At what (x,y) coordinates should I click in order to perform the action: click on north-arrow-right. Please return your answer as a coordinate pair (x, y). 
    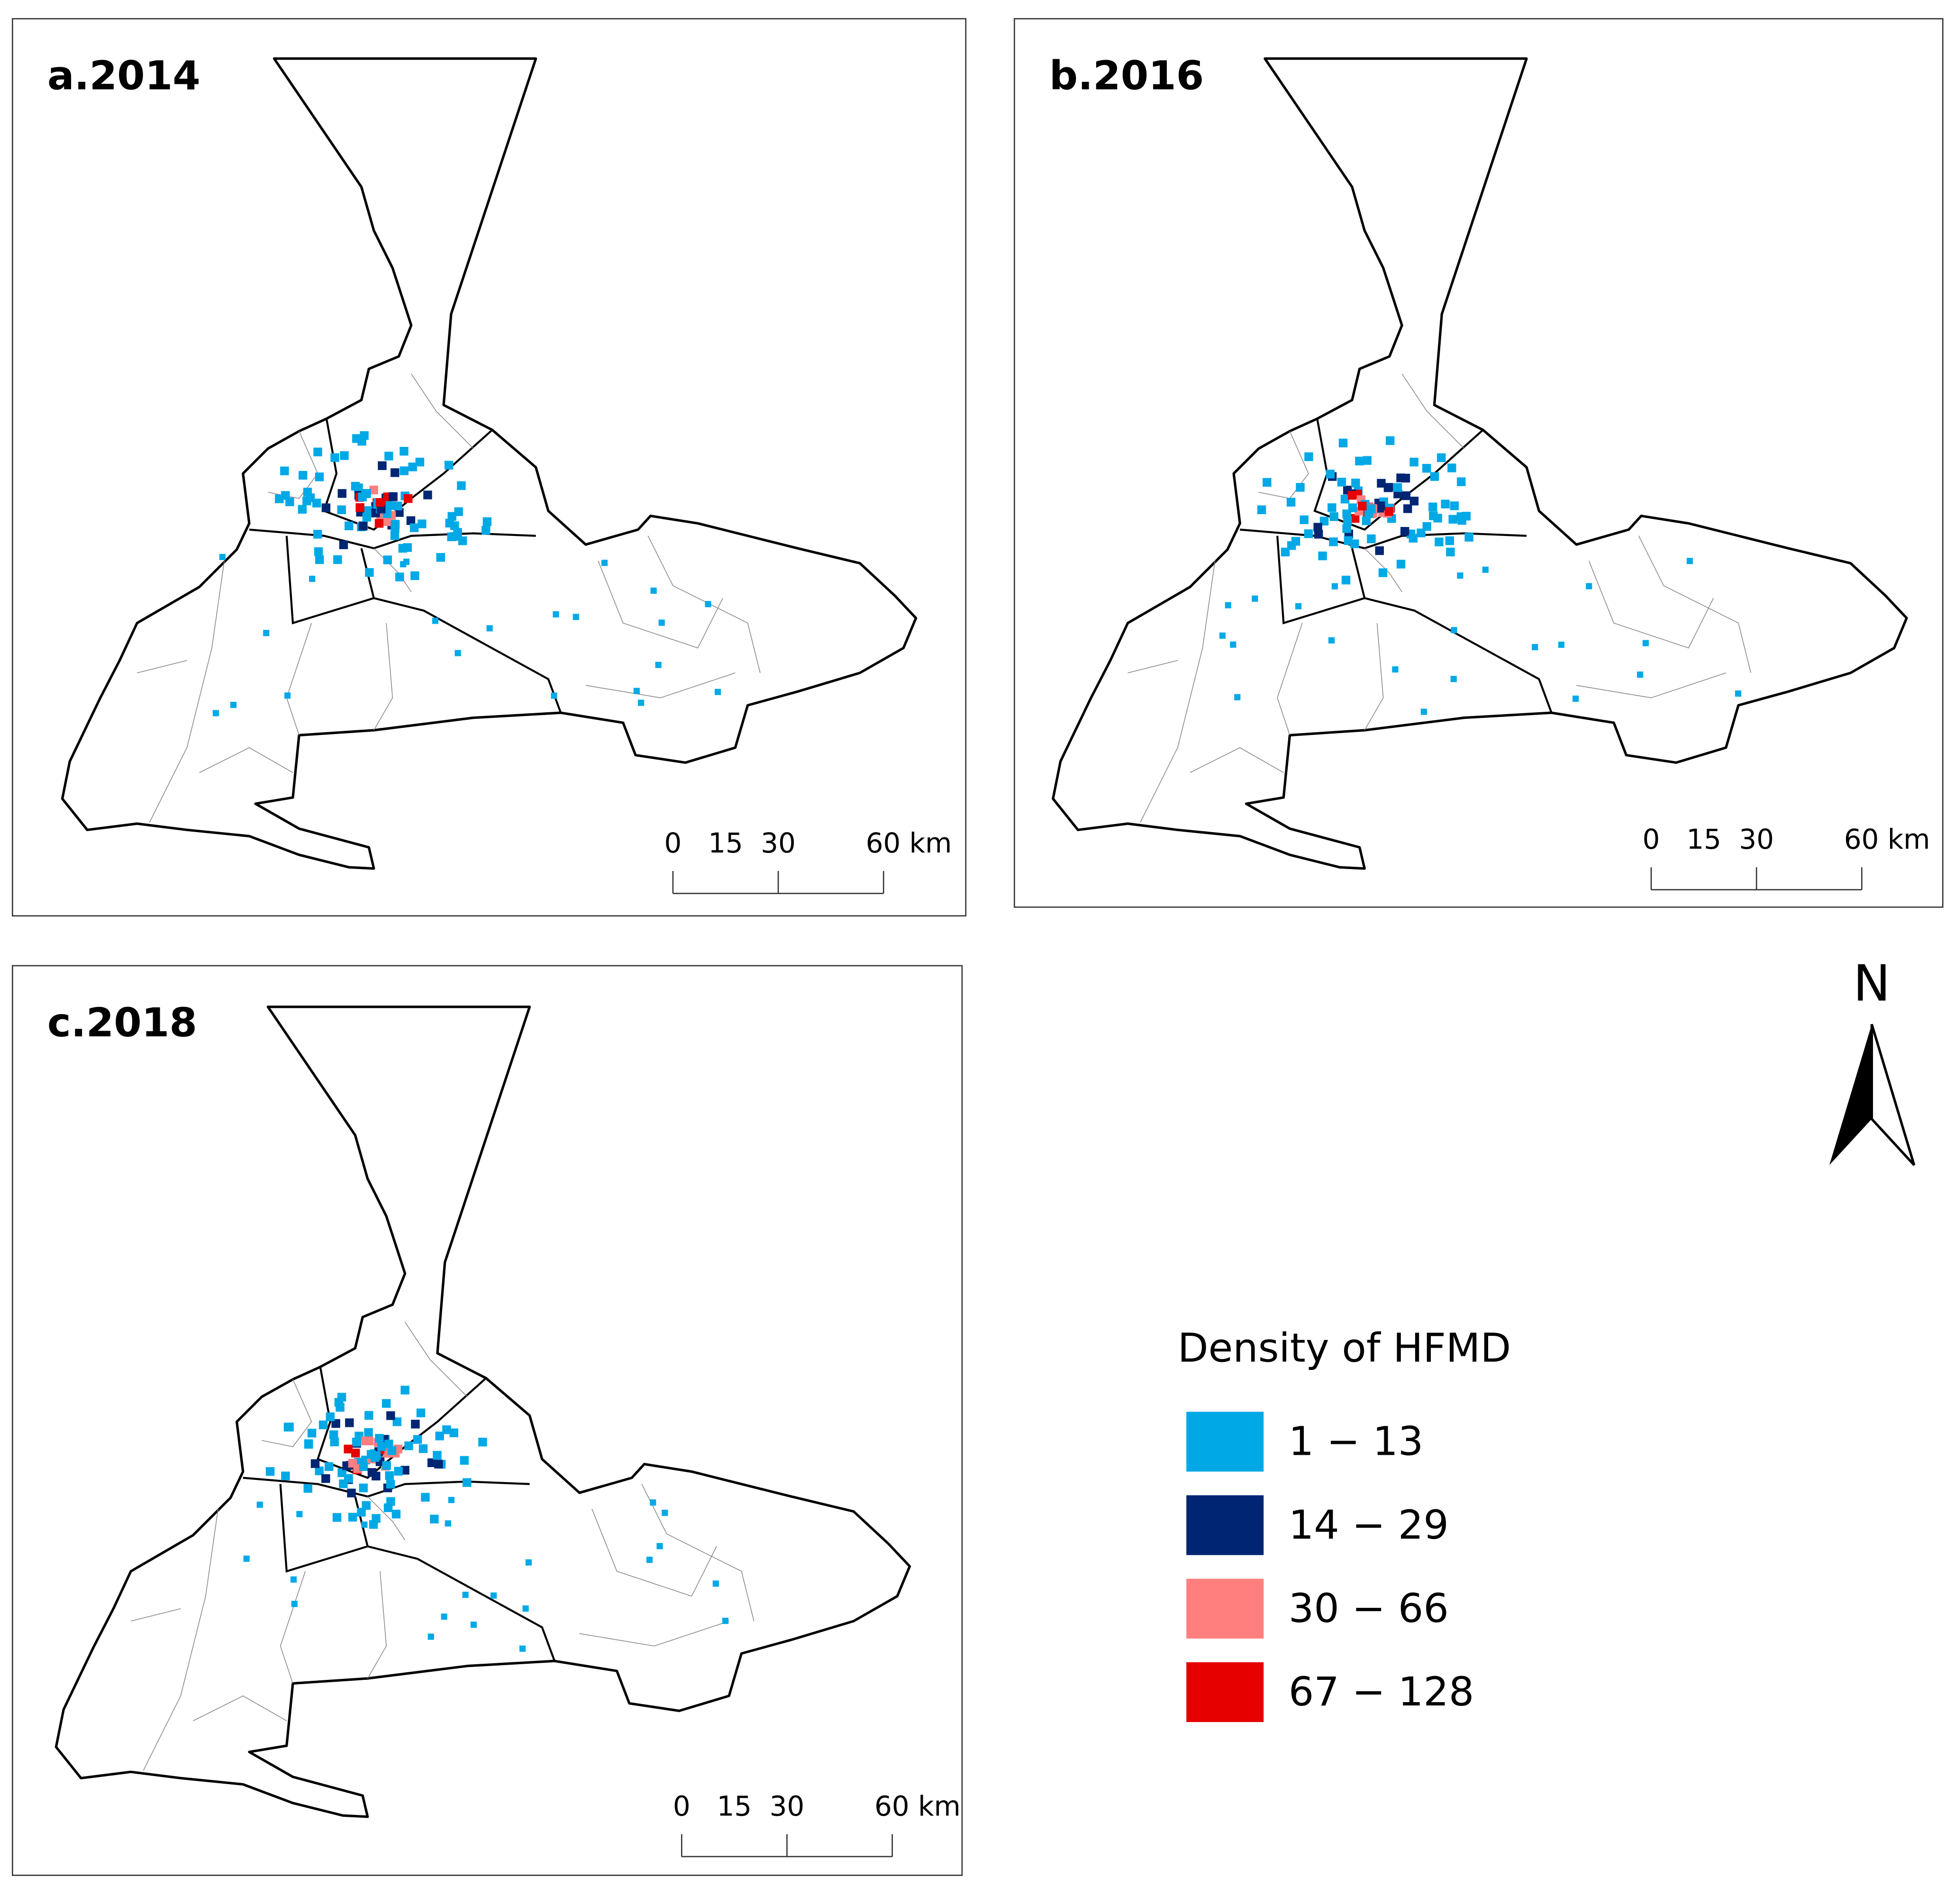
    Looking at the image, I should click on (1893, 1095).